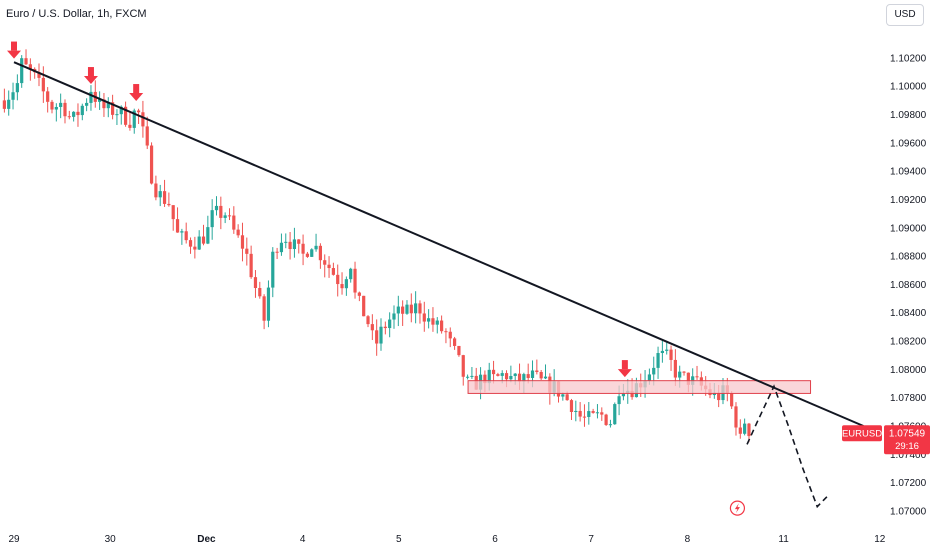 The height and width of the screenshot is (550, 932). Describe the element at coordinates (639, 387) in the screenshot. I see `resistance-zone` at that location.